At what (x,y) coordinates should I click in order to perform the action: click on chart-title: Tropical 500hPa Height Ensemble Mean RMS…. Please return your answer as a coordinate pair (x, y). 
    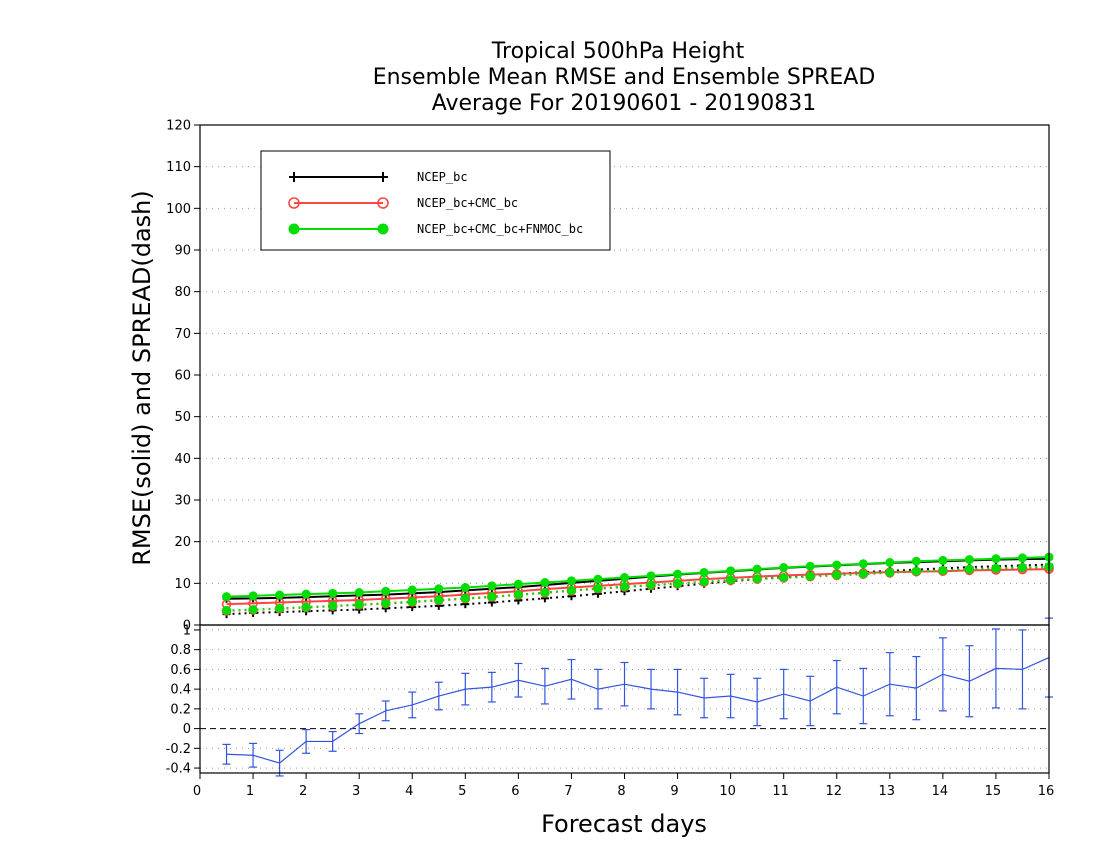
    Looking at the image, I should click on (624, 77).